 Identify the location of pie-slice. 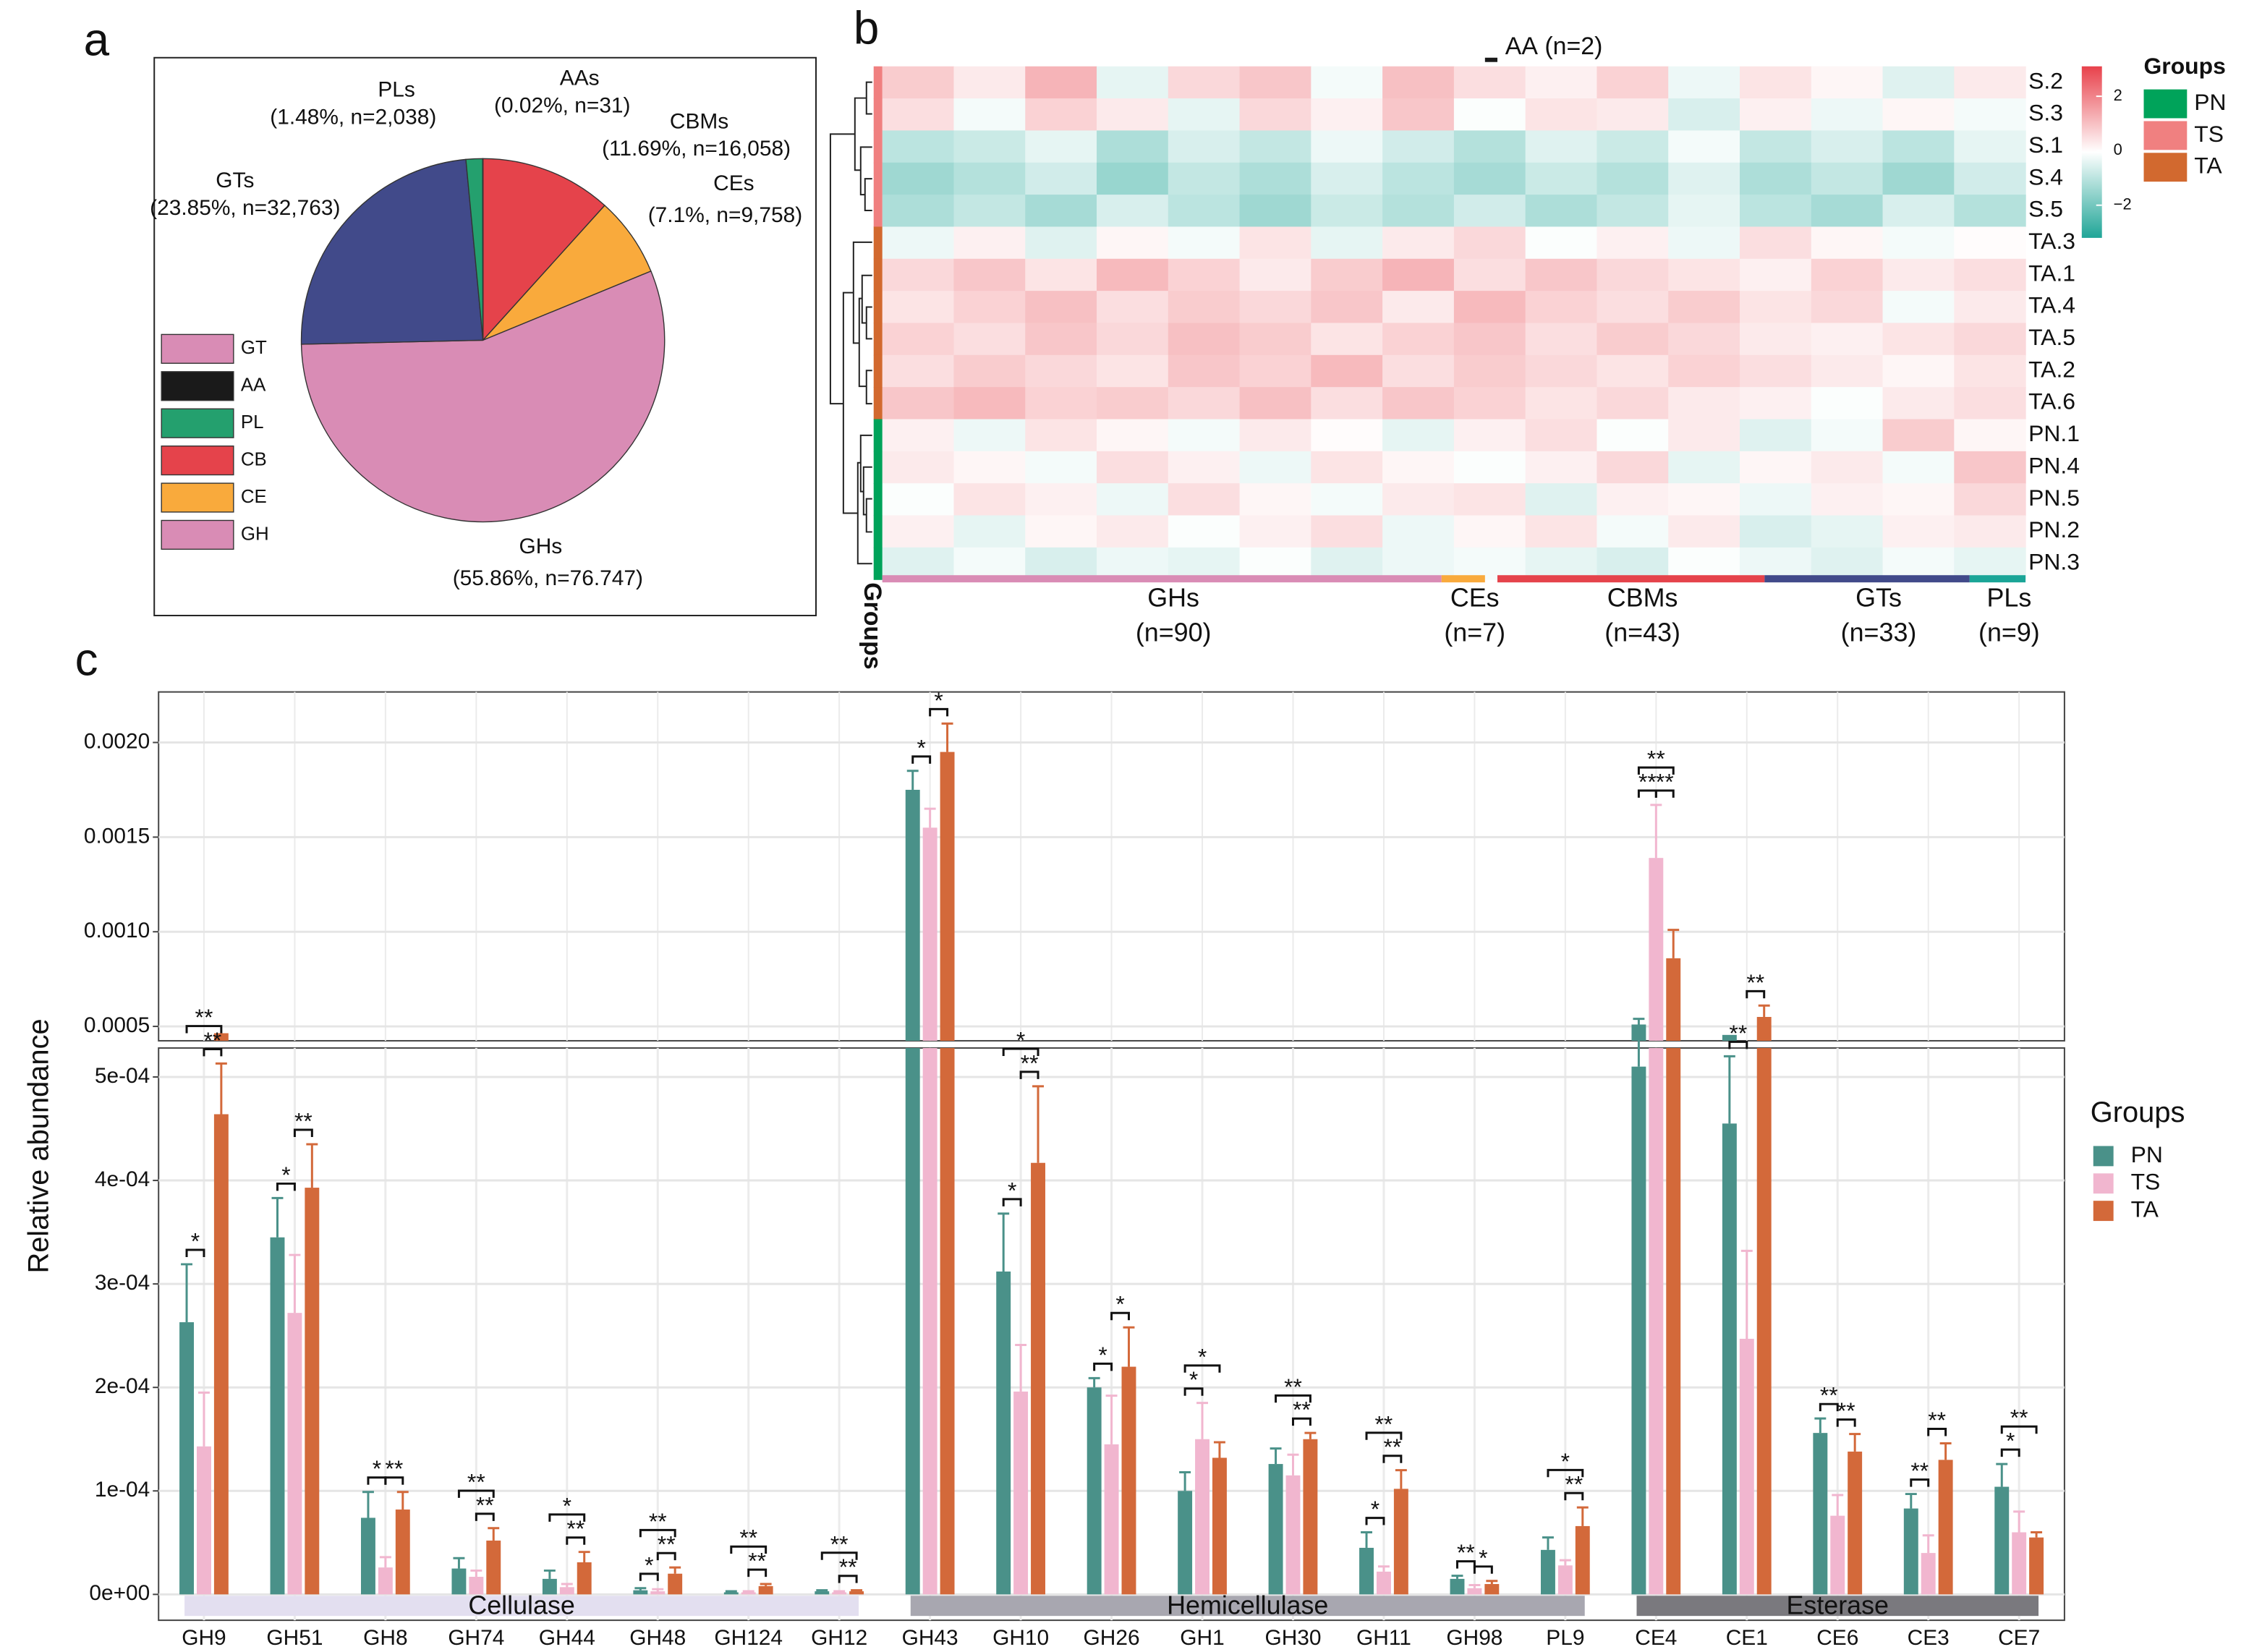
(567, 273).